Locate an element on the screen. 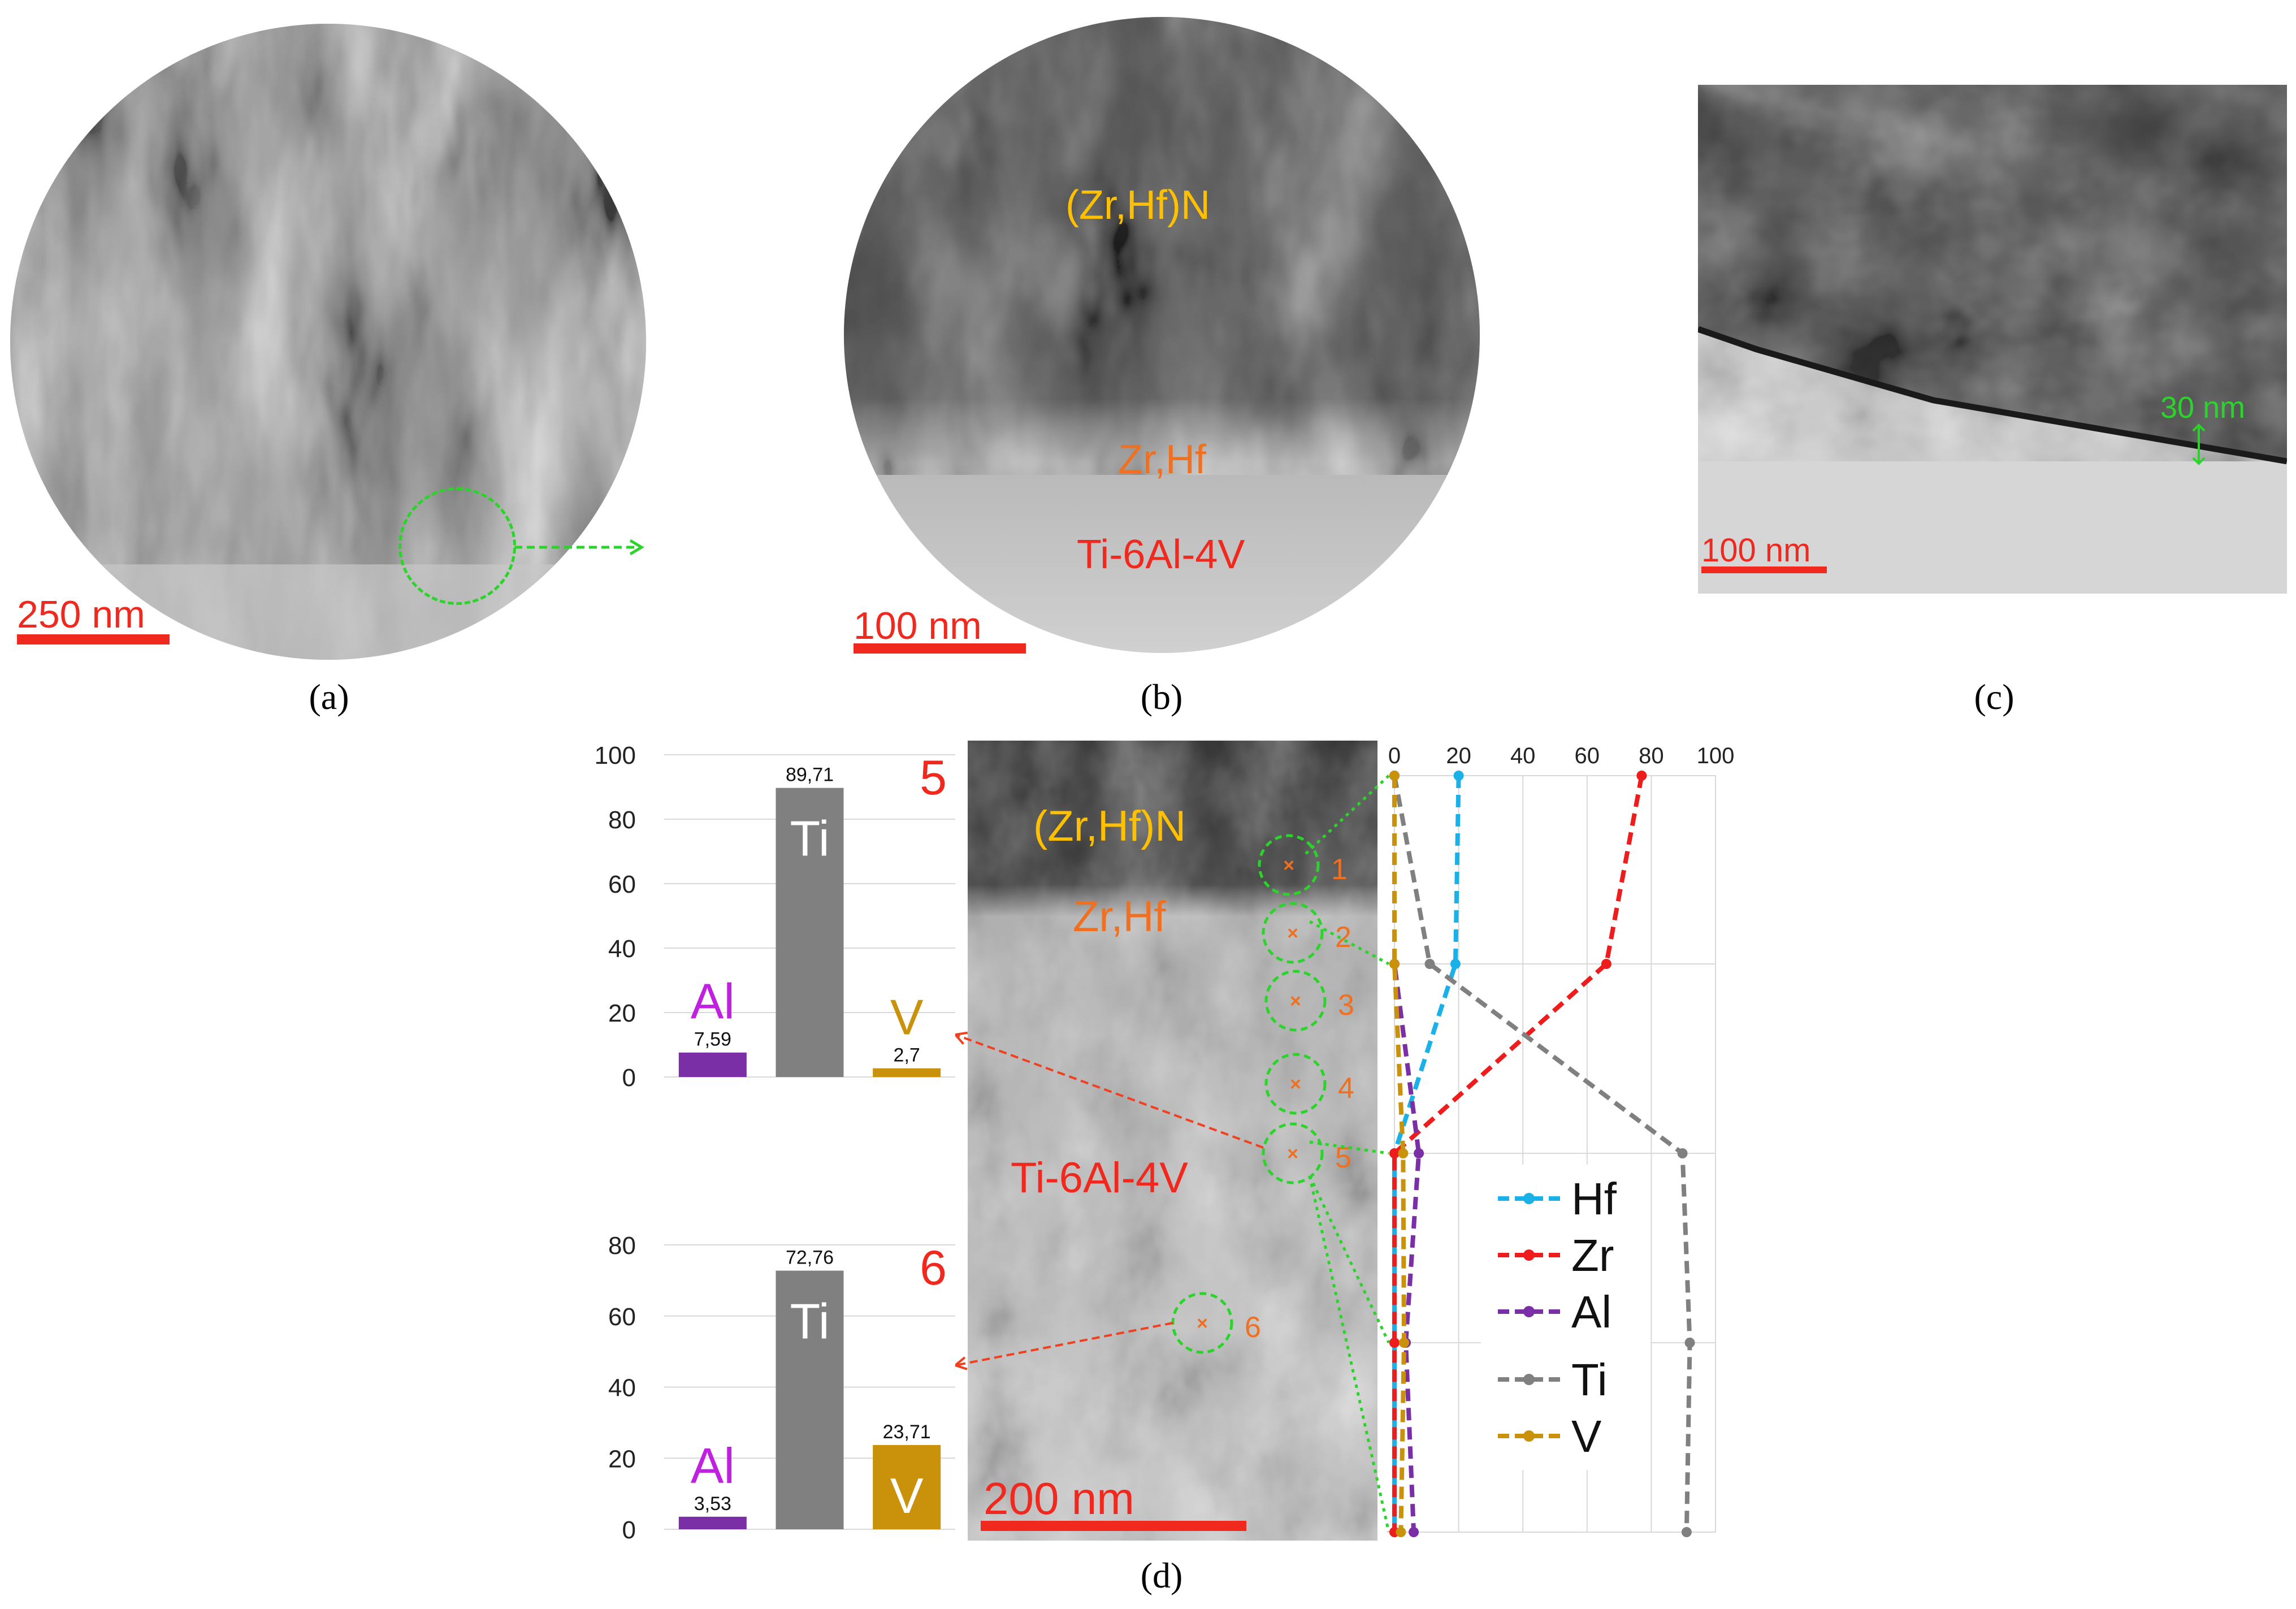 This screenshot has height=1609, width=2296. x-tick-label: 0 is located at coordinates (1394, 755).